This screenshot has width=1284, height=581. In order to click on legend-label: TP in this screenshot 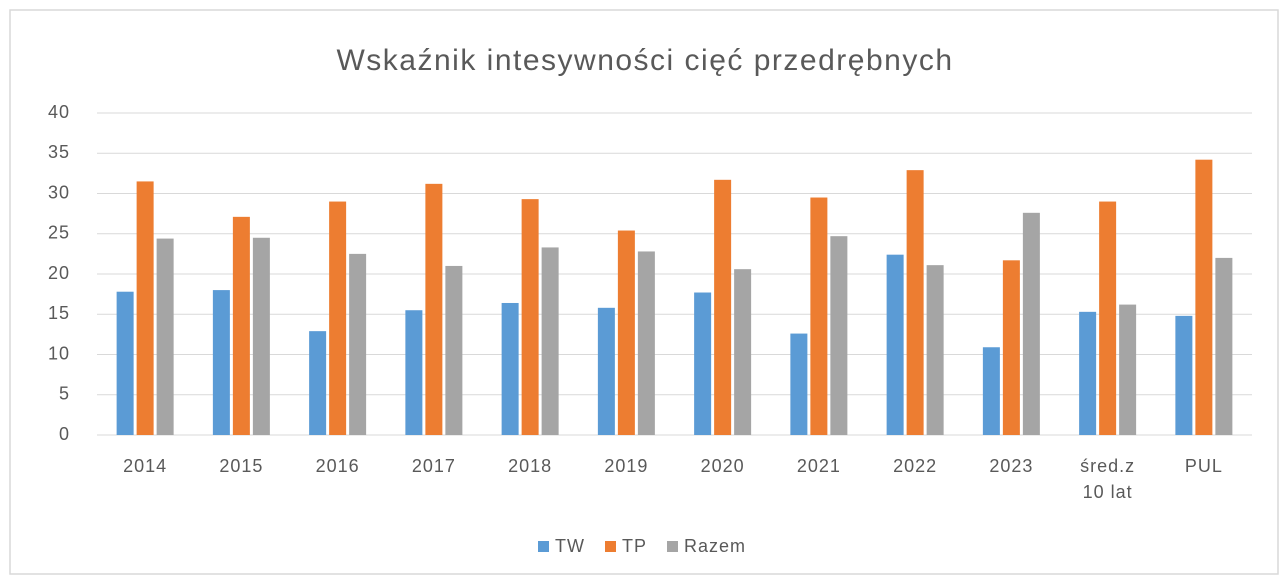, I will do `click(634, 546)`.